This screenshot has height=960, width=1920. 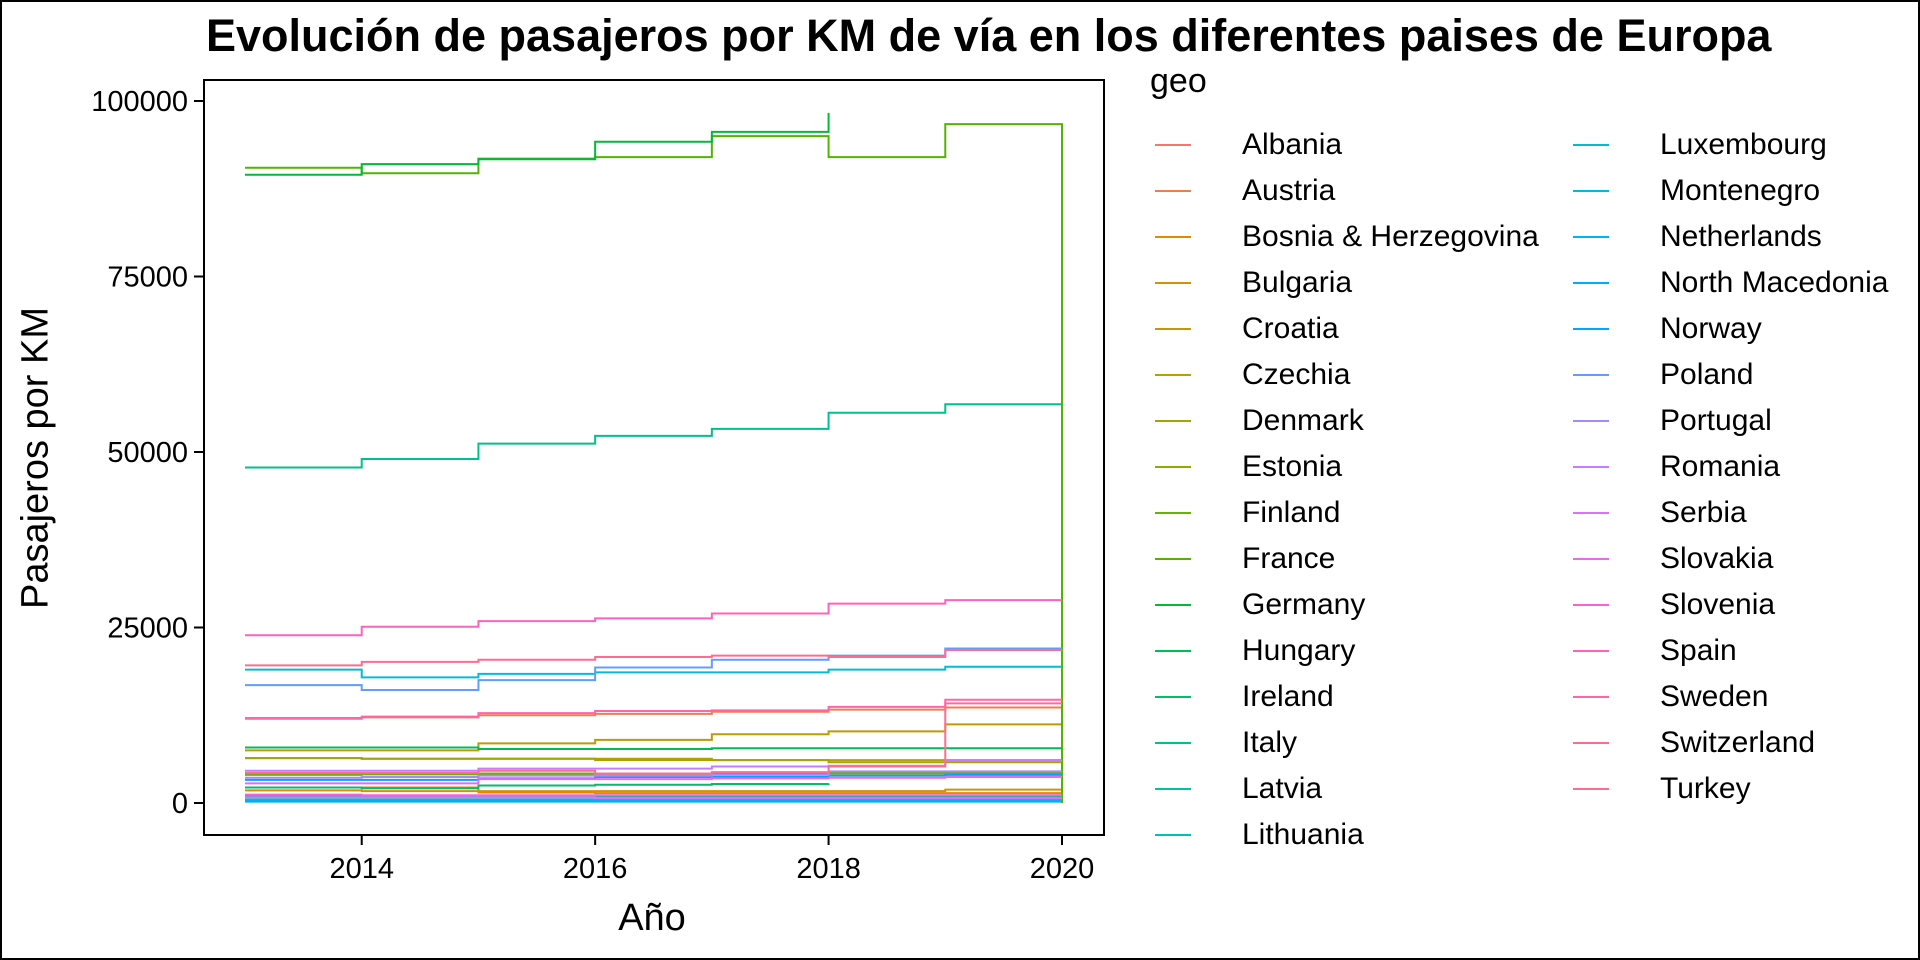 What do you see at coordinates (653, 777) in the screenshot?
I see `series-line-norway` at bounding box center [653, 777].